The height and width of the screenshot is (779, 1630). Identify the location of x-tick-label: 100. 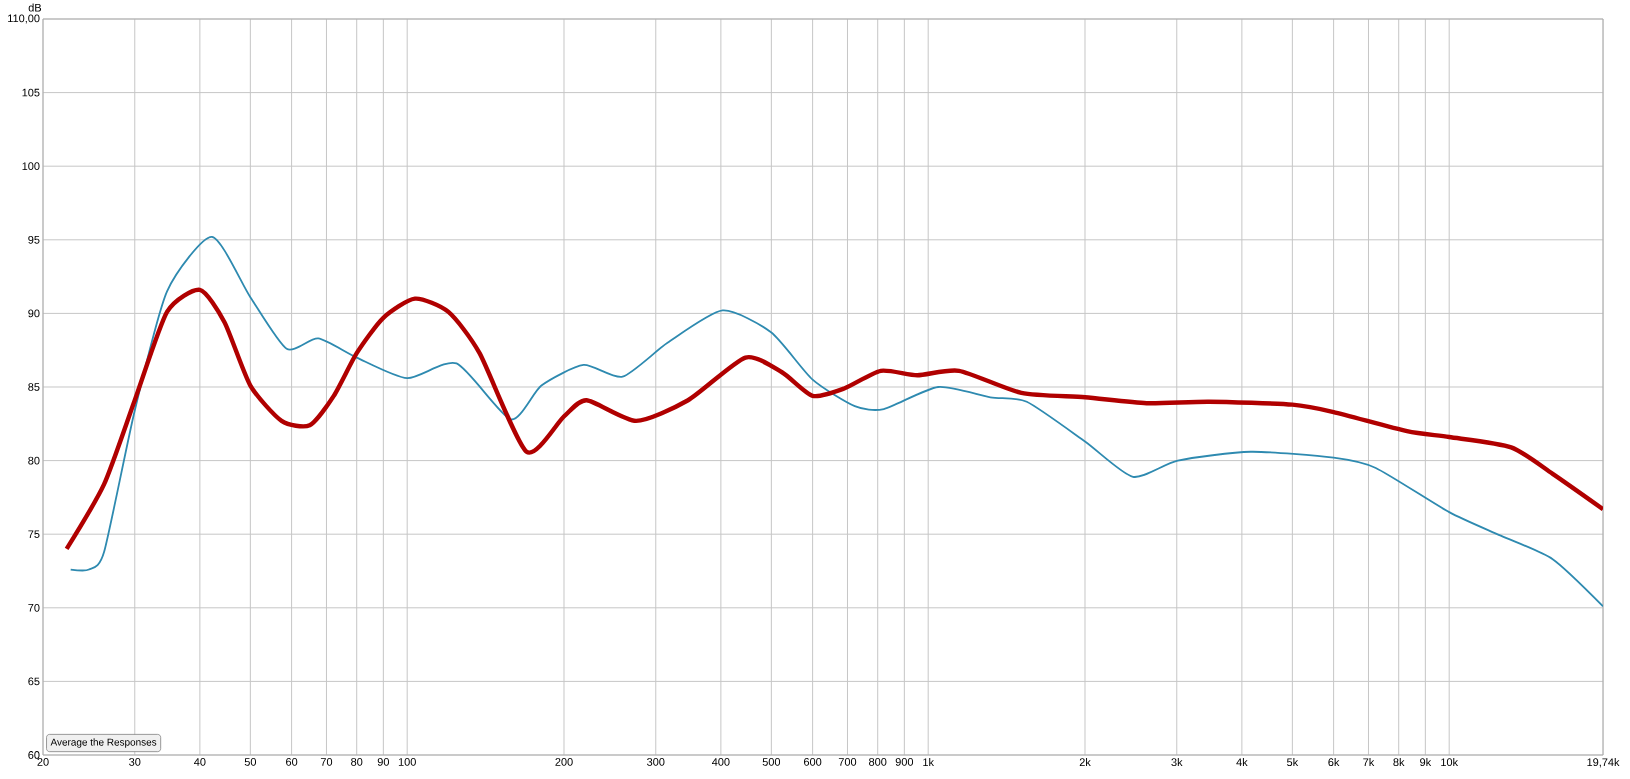
(407, 762).